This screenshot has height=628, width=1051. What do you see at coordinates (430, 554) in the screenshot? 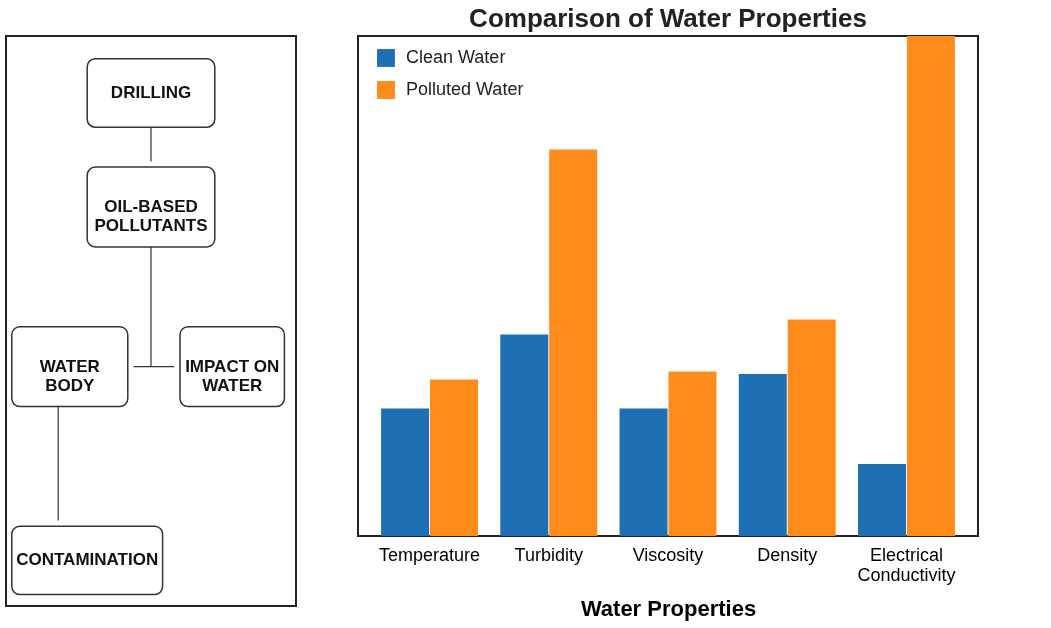
I see `x-tick-label: Temperature` at bounding box center [430, 554].